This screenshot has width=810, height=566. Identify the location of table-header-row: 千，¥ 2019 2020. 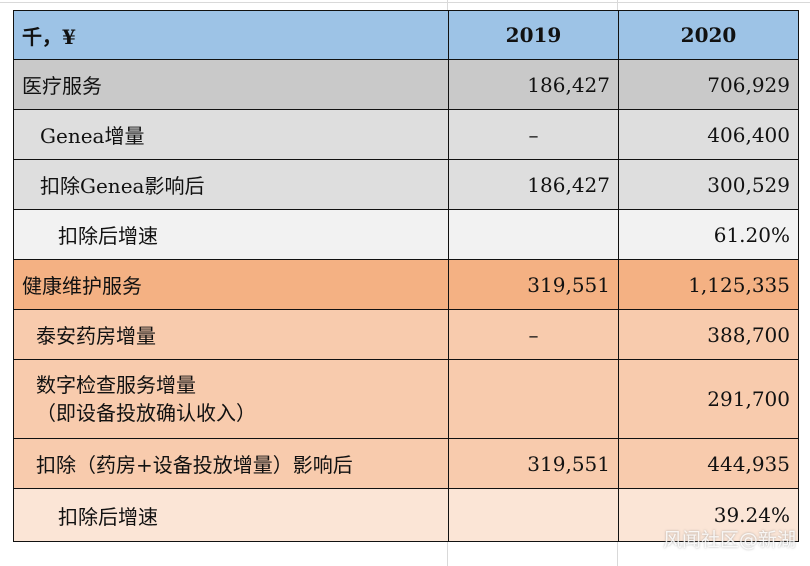
(406, 35).